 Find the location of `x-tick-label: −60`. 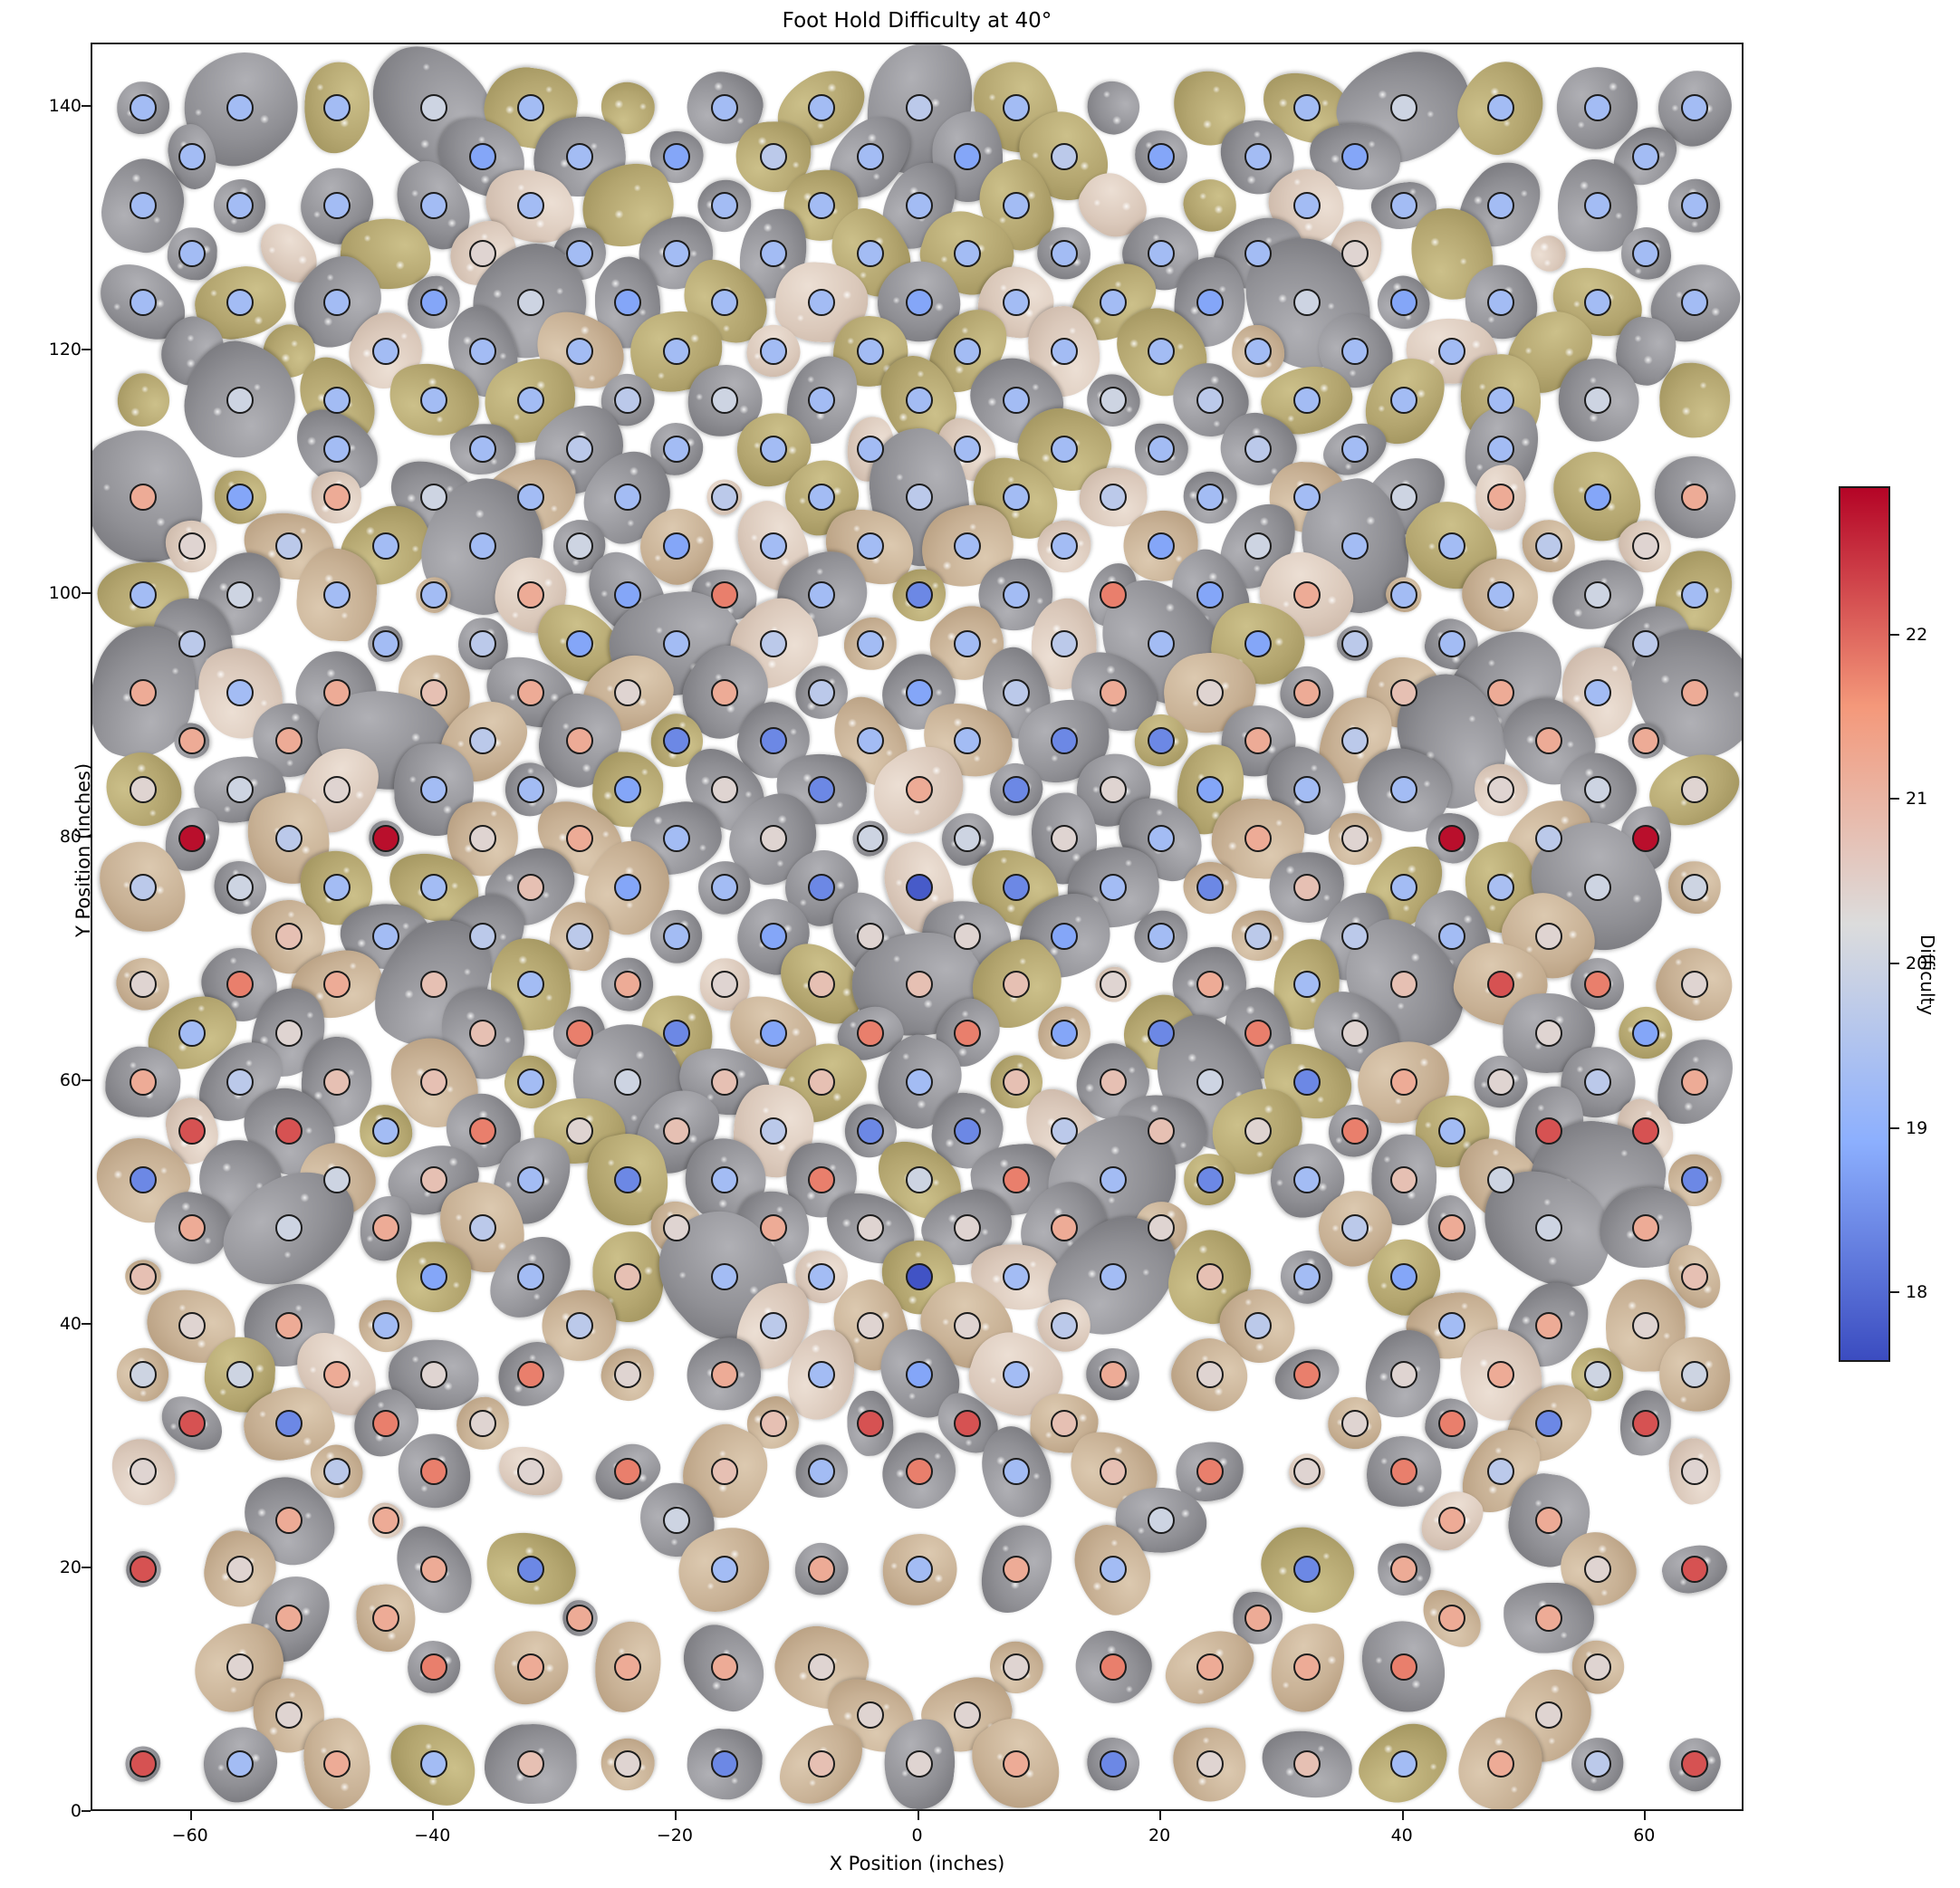

x-tick-label: −60 is located at coordinates (189, 1836).